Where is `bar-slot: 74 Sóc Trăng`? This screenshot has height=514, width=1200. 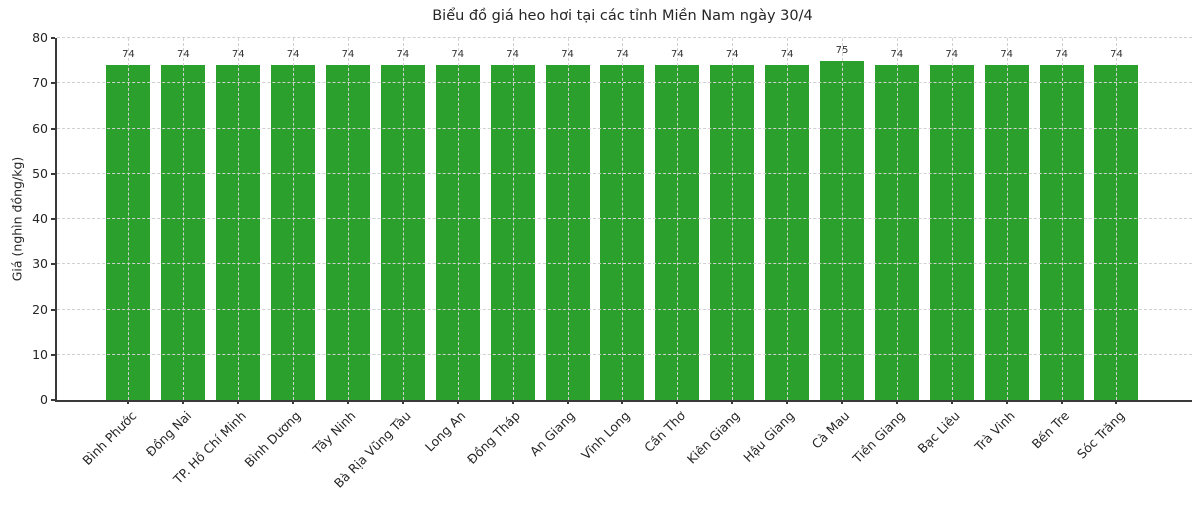 bar-slot: 74 Sóc Trăng is located at coordinates (1108, 250).